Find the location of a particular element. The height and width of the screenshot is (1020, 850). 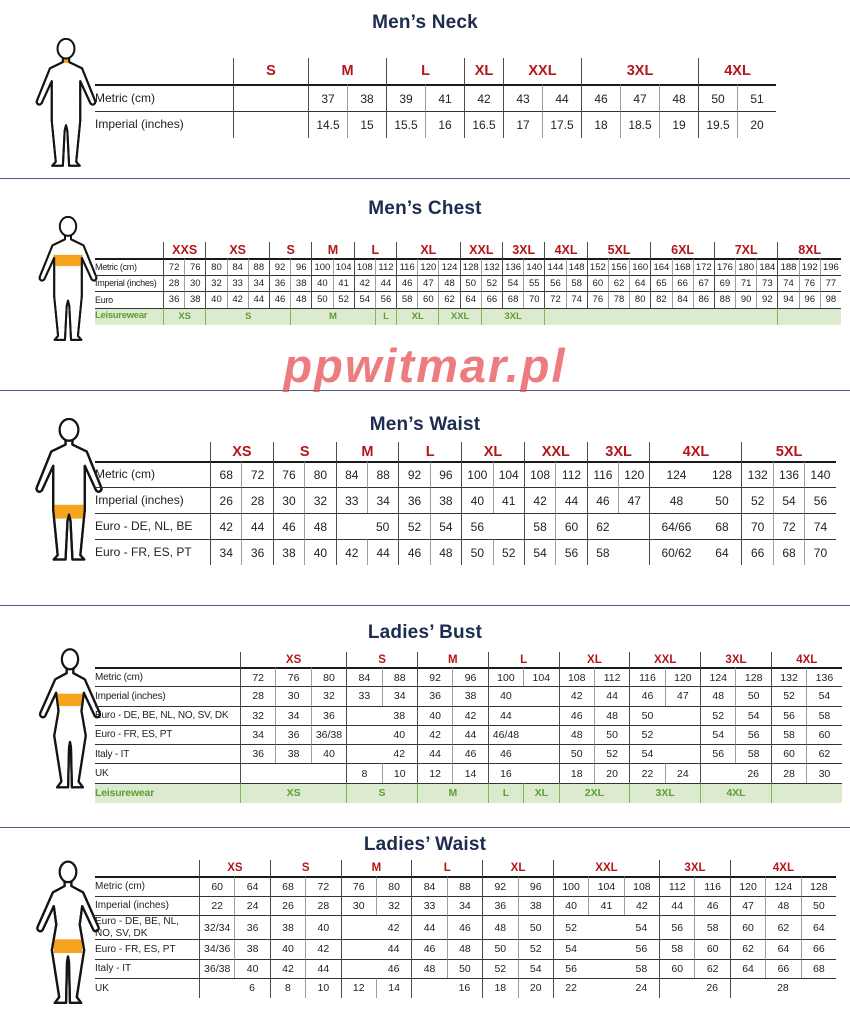

size-value: 33 is located at coordinates (364, 696).